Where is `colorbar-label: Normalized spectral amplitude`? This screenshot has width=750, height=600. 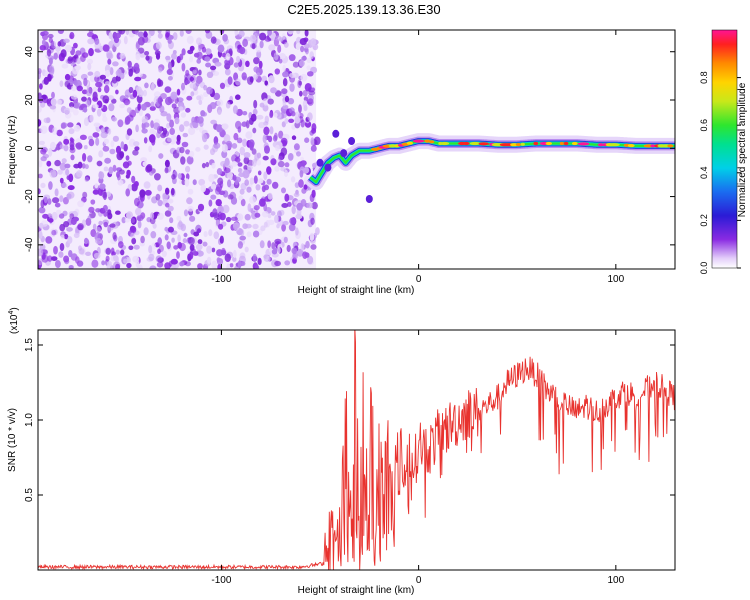
colorbar-label: Normalized spectral amplitude is located at coordinates (742, 149).